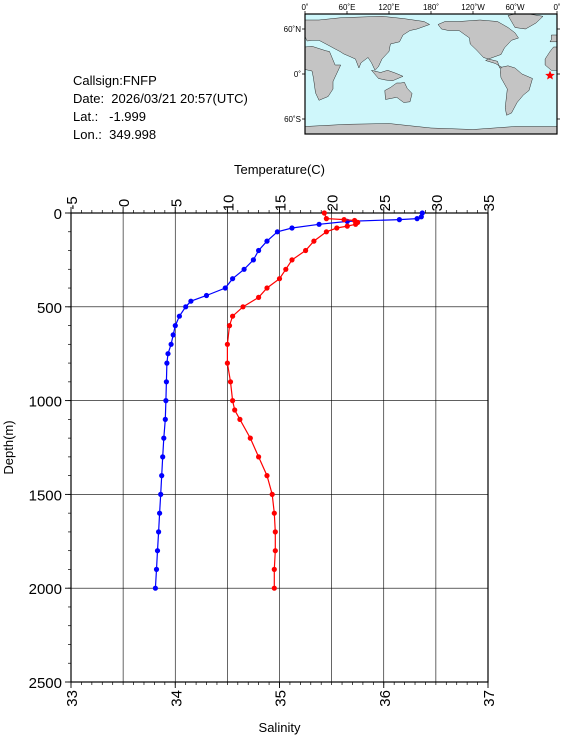 This screenshot has height=736, width=564. I want to click on map-land-greenland, so click(525, 21).